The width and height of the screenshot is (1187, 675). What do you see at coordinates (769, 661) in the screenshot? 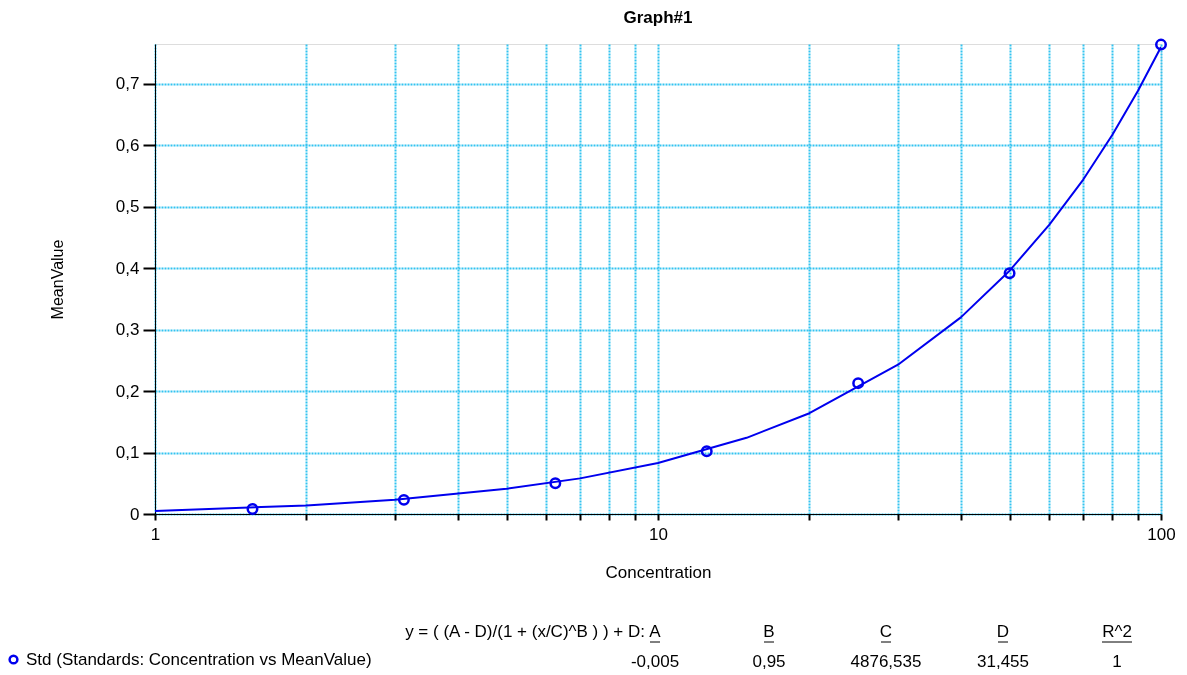
I see `text: 0,95` at bounding box center [769, 661].